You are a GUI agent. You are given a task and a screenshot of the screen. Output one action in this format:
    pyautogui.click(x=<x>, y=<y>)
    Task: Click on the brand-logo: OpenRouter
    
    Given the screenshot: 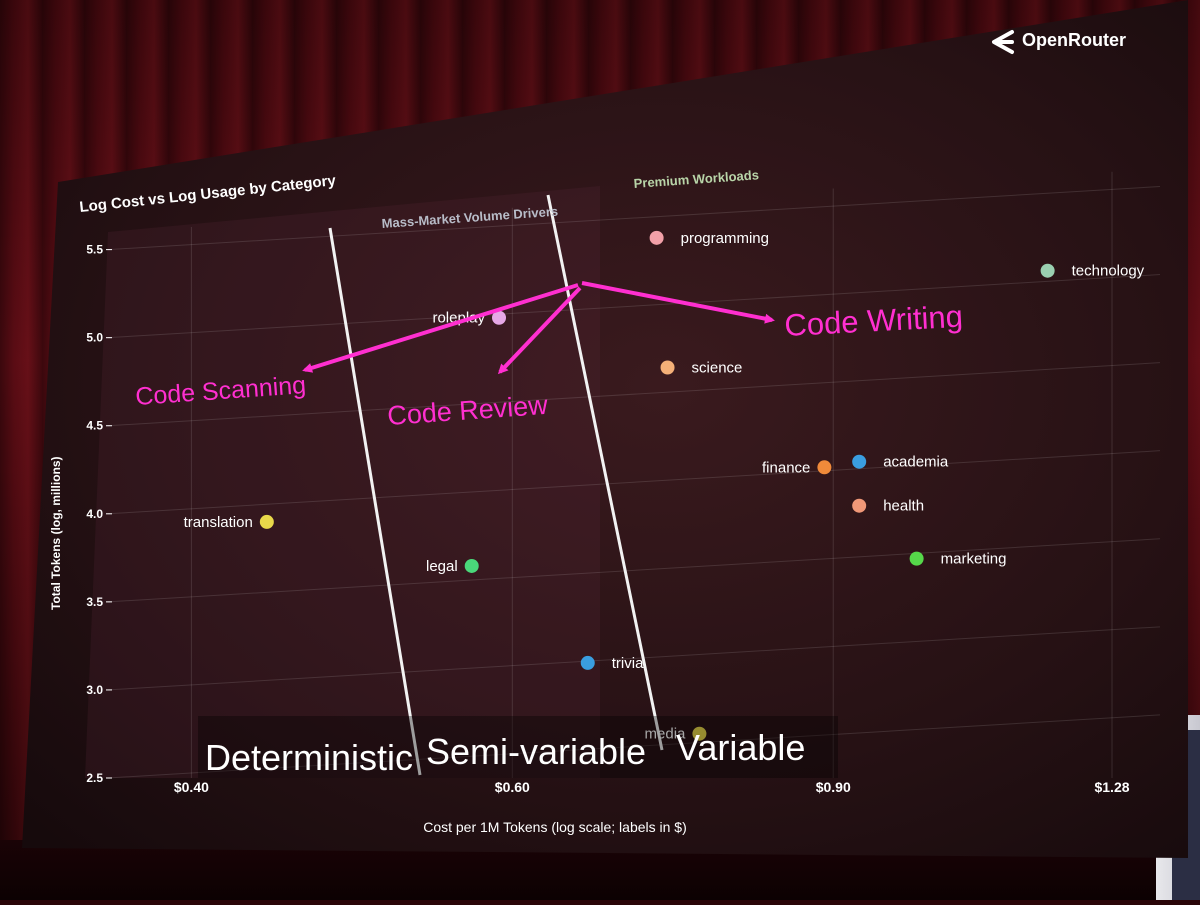 What is the action you would take?
    pyautogui.click(x=1059, y=42)
    